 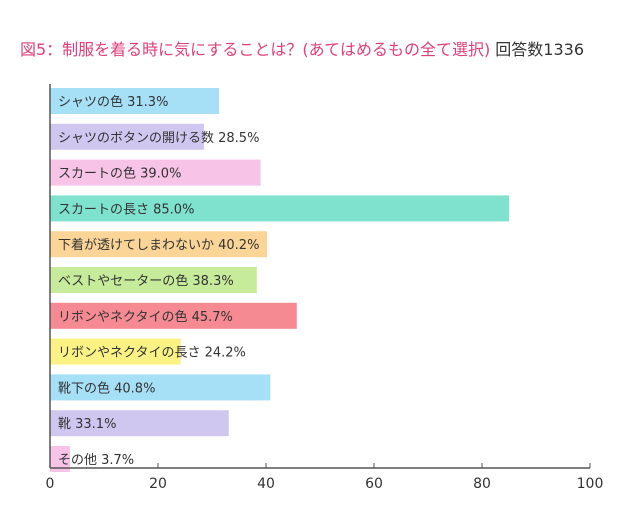 I want to click on x-tick-label: 0, so click(x=50, y=484).